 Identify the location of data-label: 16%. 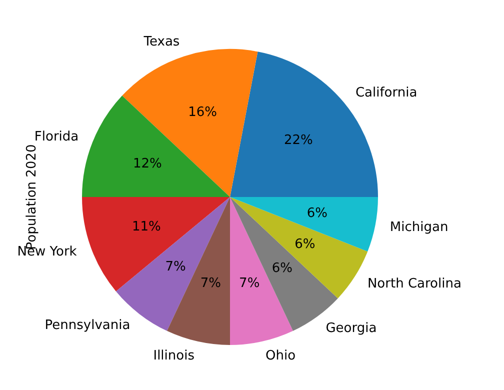
(203, 112).